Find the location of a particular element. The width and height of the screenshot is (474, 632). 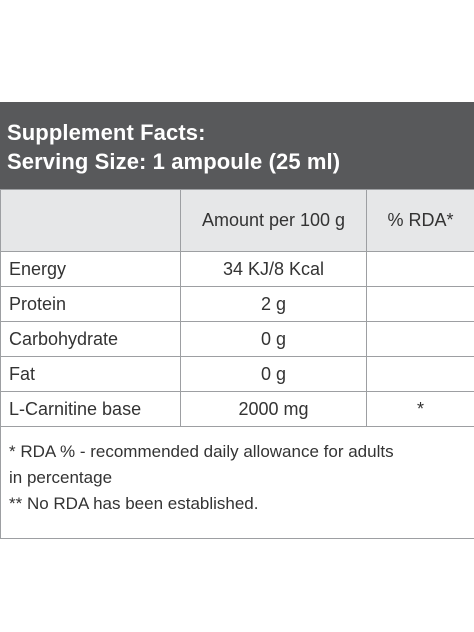

serving-size: Serving Size: 1 ampoule (25 ml) is located at coordinates (174, 161).